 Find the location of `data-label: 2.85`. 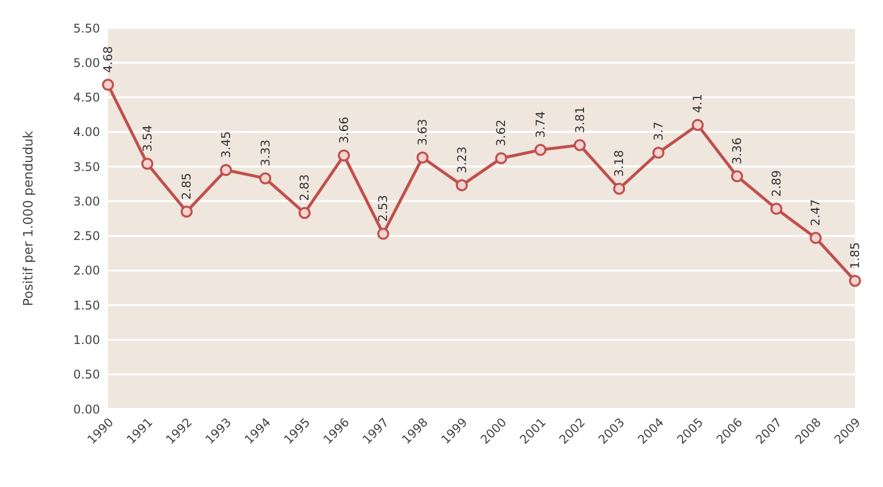

data-label: 2.85 is located at coordinates (187, 186).